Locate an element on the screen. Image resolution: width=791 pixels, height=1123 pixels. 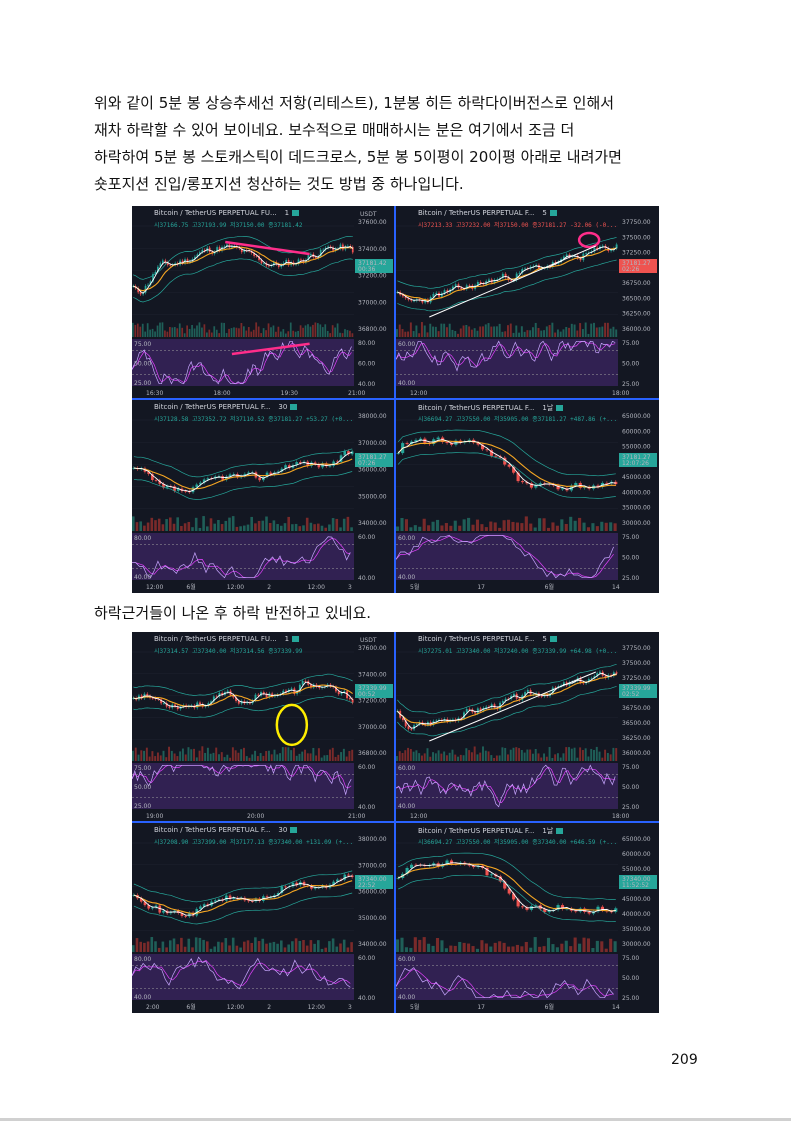
timeframe-label: 30 is located at coordinates (283, 407).